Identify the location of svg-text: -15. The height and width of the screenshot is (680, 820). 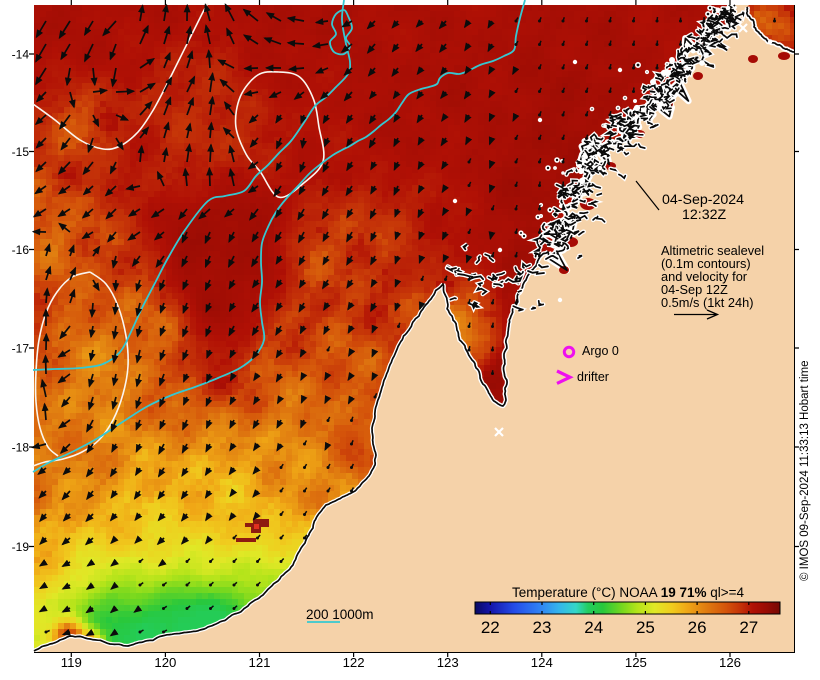
(21, 152).